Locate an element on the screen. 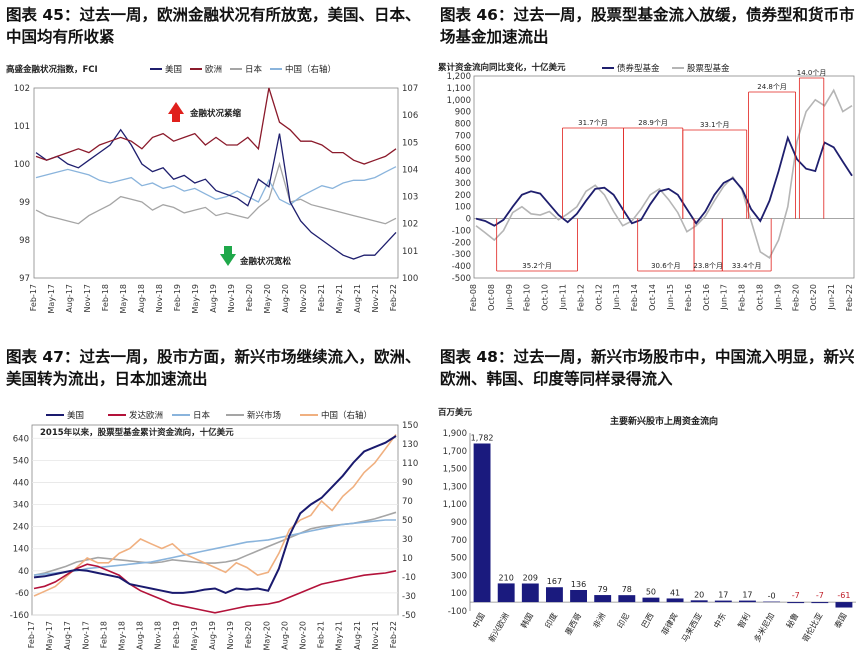  c45-y-tick: 100 is located at coordinates (22, 165).